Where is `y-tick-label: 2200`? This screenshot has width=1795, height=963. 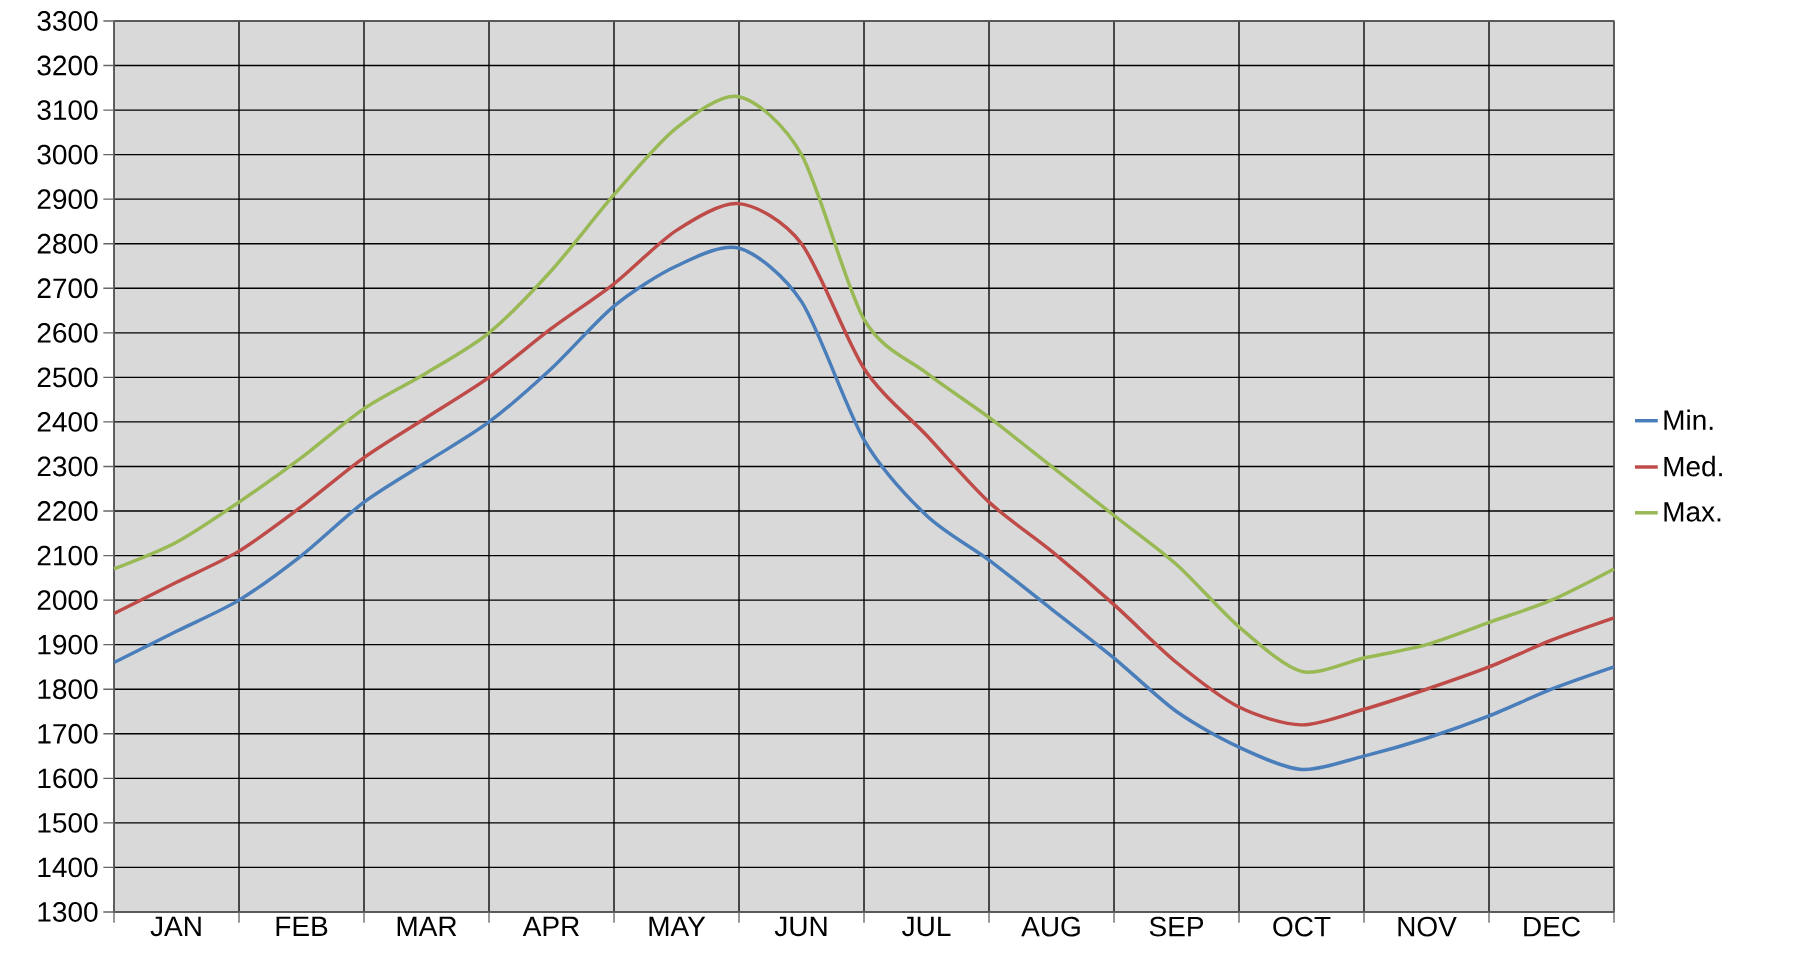 y-tick-label: 2200 is located at coordinates (67, 511).